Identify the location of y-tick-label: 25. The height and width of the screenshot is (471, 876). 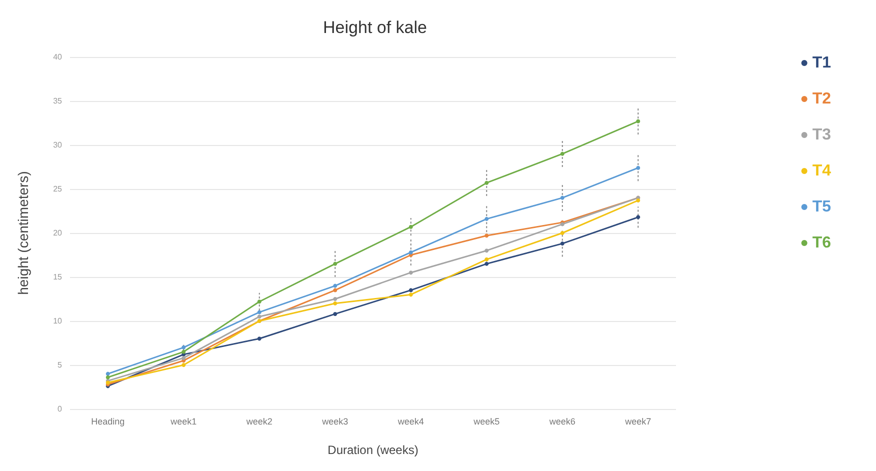
(58, 189).